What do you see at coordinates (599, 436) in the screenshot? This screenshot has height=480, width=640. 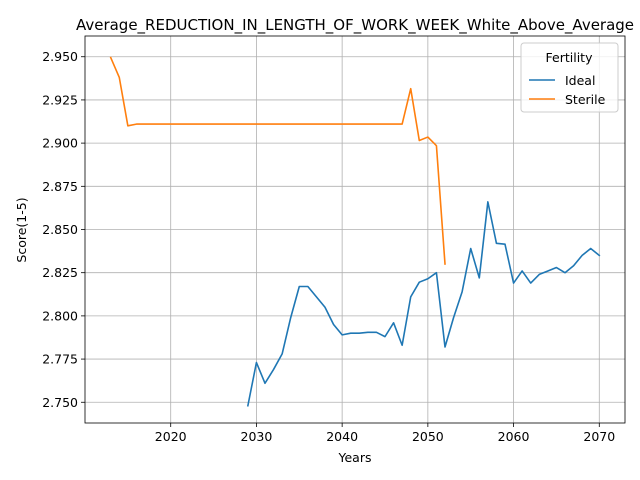 I see `x-tick-label: 2070` at bounding box center [599, 436].